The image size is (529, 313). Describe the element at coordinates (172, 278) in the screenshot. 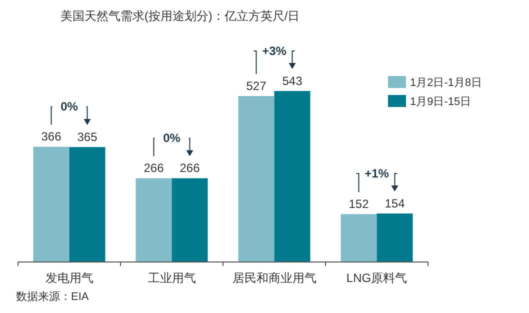

I see `x-tick-label: 工业用气` at that location.